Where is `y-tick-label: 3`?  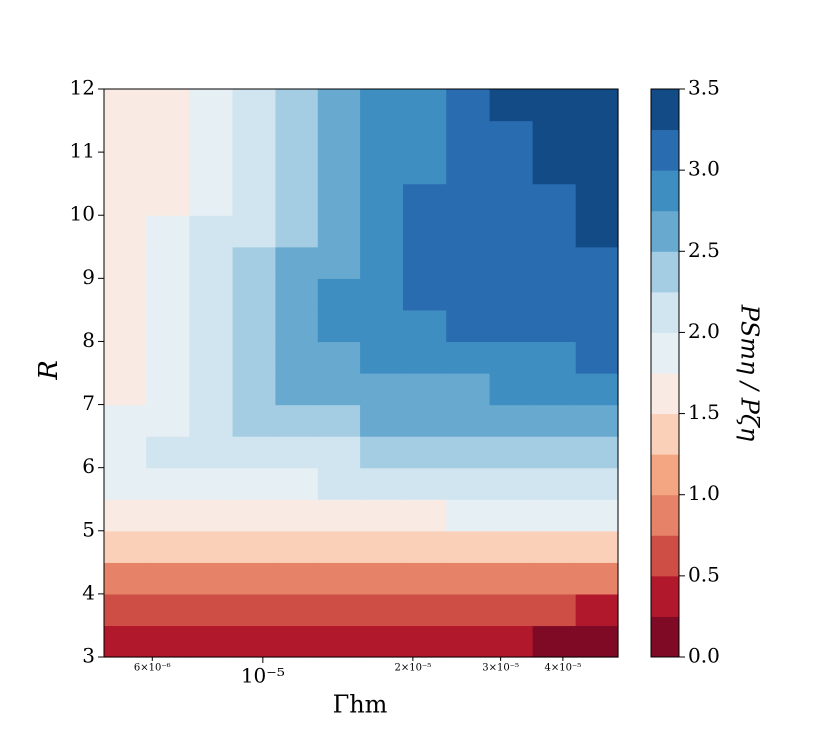 y-tick-label: 3 is located at coordinates (88, 656).